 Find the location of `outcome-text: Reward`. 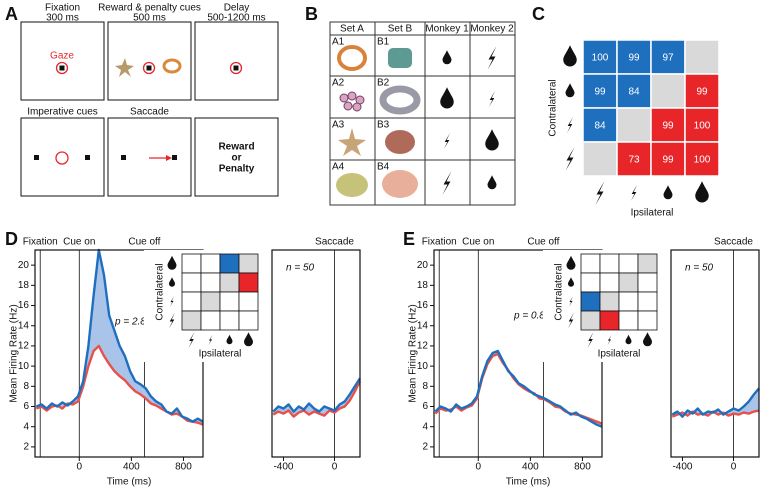

outcome-text: Reward is located at coordinates (236, 147).